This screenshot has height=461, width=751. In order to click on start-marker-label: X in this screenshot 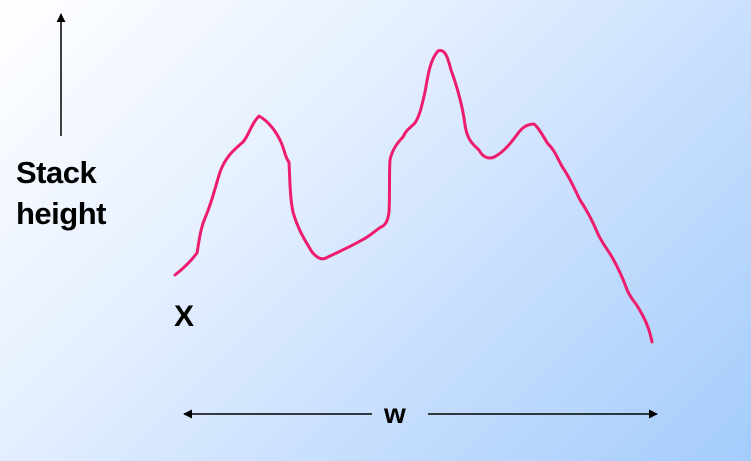, I will do `click(184, 316)`.